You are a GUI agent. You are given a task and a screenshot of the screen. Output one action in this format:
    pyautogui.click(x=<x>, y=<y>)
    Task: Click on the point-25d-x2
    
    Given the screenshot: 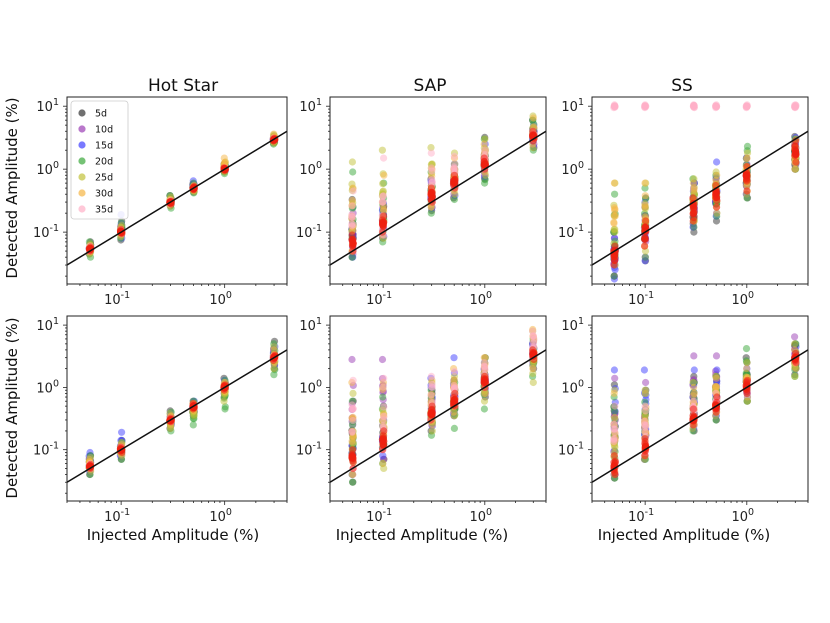 What is the action you would take?
    pyautogui.click(x=432, y=431)
    